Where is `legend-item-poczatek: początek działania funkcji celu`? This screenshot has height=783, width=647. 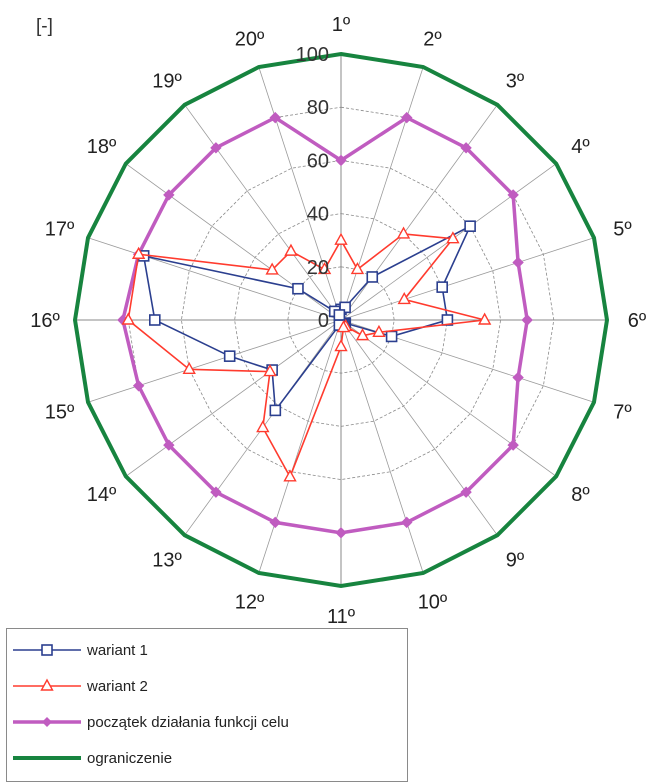
legend-item-poczatek: początek działania funkcji celu is located at coordinates (148, 722).